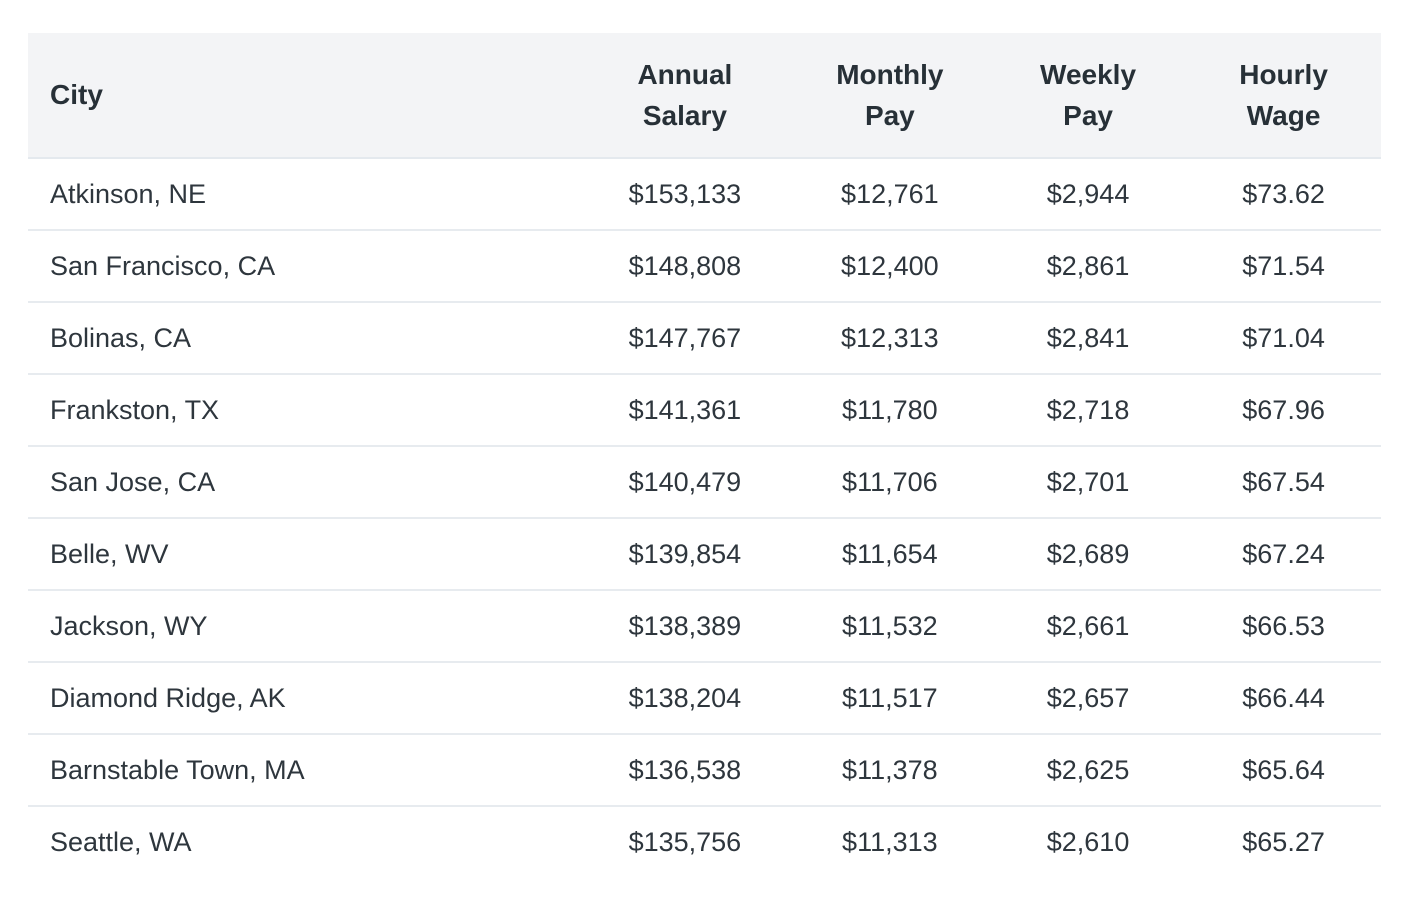 Image resolution: width=1420 pixels, height=901 pixels. What do you see at coordinates (685, 481) in the screenshot?
I see `cell-annual: $140,479` at bounding box center [685, 481].